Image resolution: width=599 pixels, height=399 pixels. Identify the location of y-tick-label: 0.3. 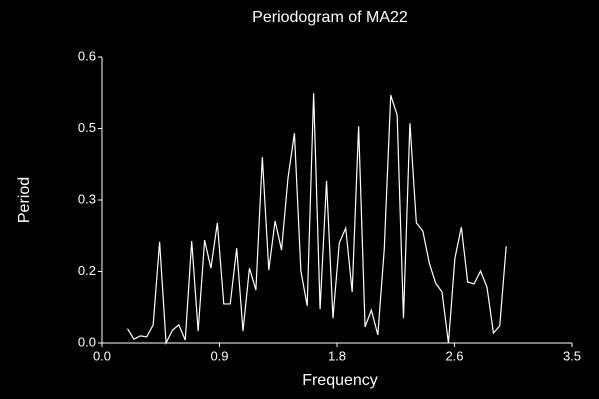
(87, 198).